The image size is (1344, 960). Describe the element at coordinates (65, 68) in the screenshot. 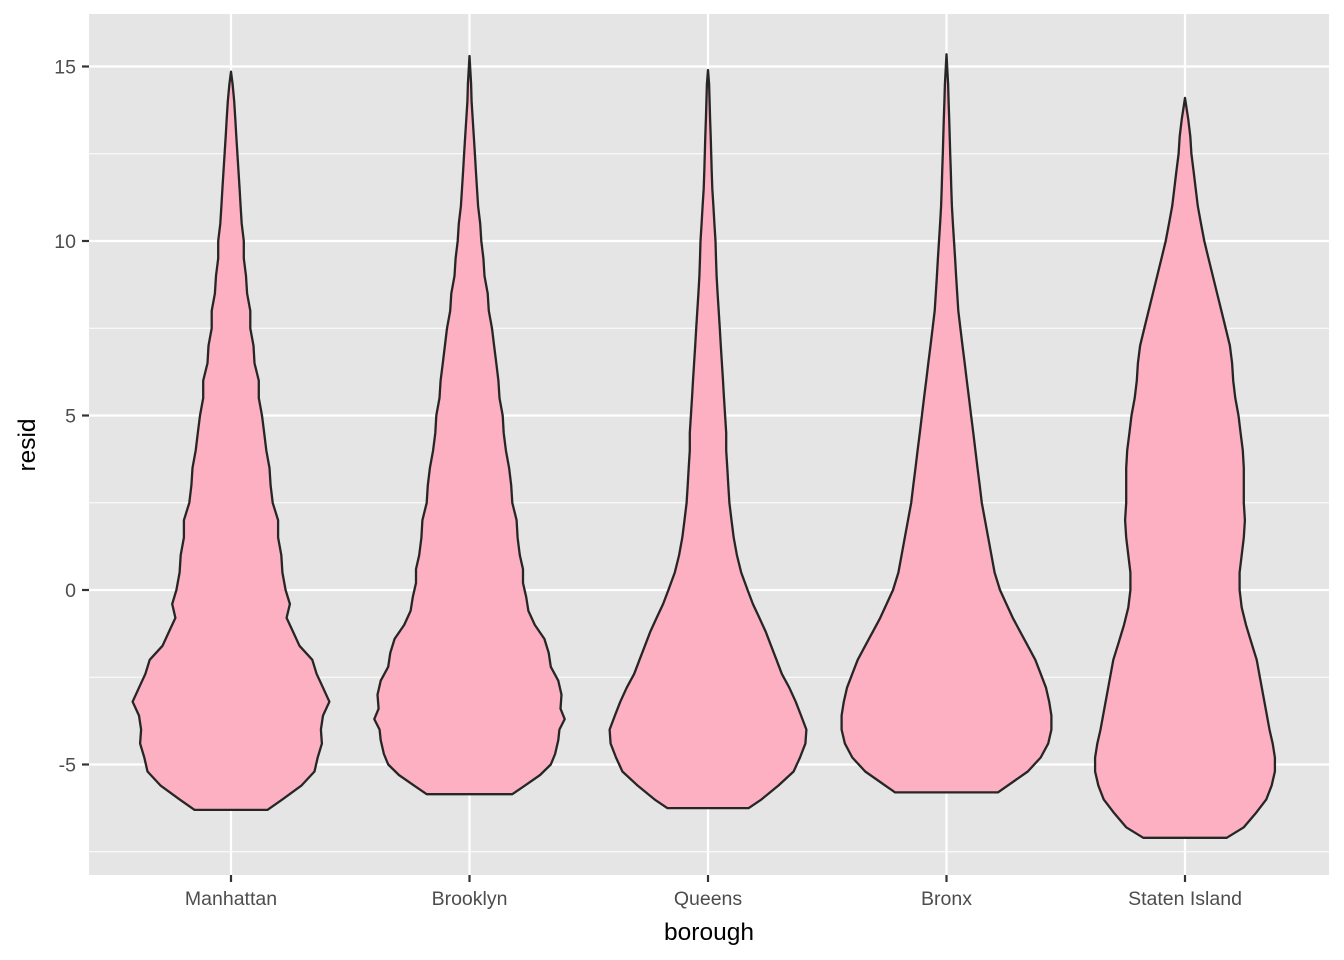

I see `y-tick-label: 15` at that location.